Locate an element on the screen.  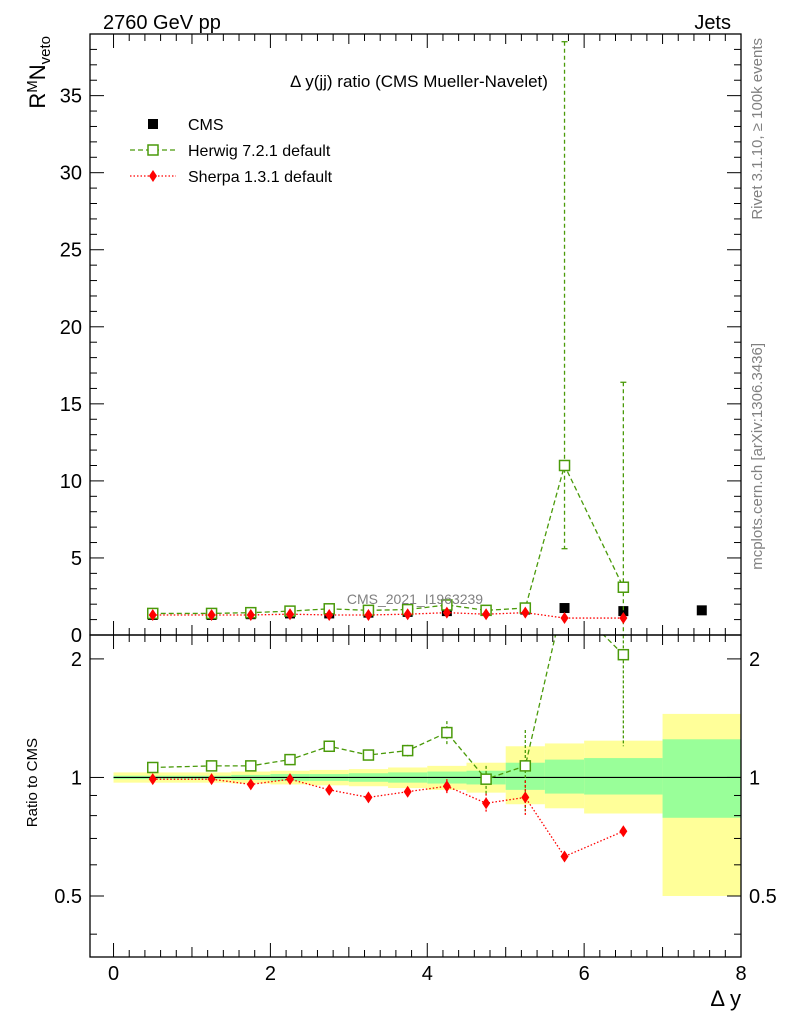
y-axis-label: RMNveto is located at coordinates (39, 72).